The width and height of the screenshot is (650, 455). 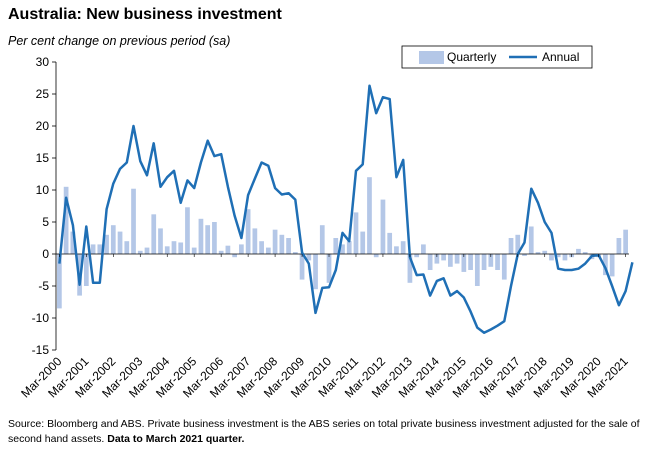 I want to click on y-tick-label: 0, so click(x=45, y=254).